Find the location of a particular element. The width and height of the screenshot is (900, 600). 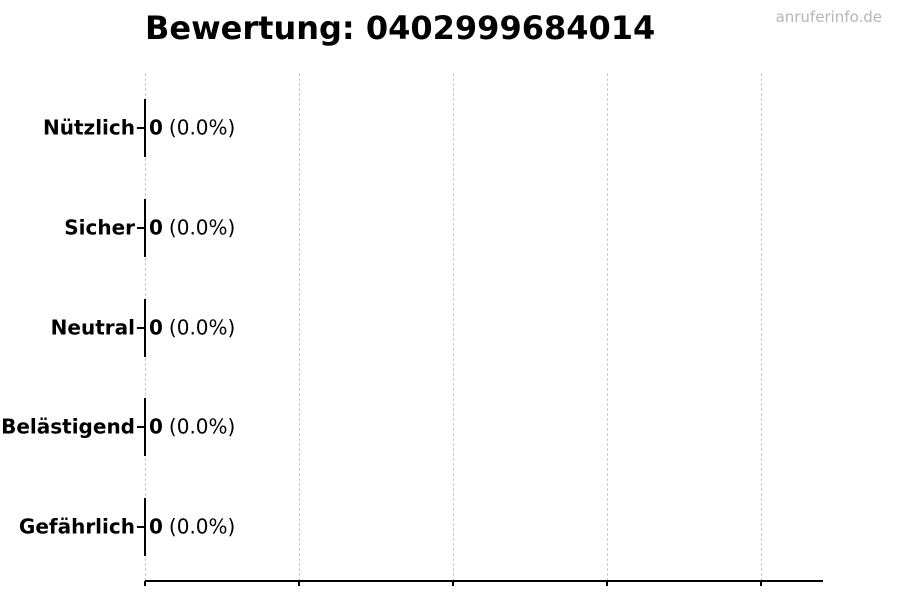

bar-gefaehrlich is located at coordinates (145, 527).